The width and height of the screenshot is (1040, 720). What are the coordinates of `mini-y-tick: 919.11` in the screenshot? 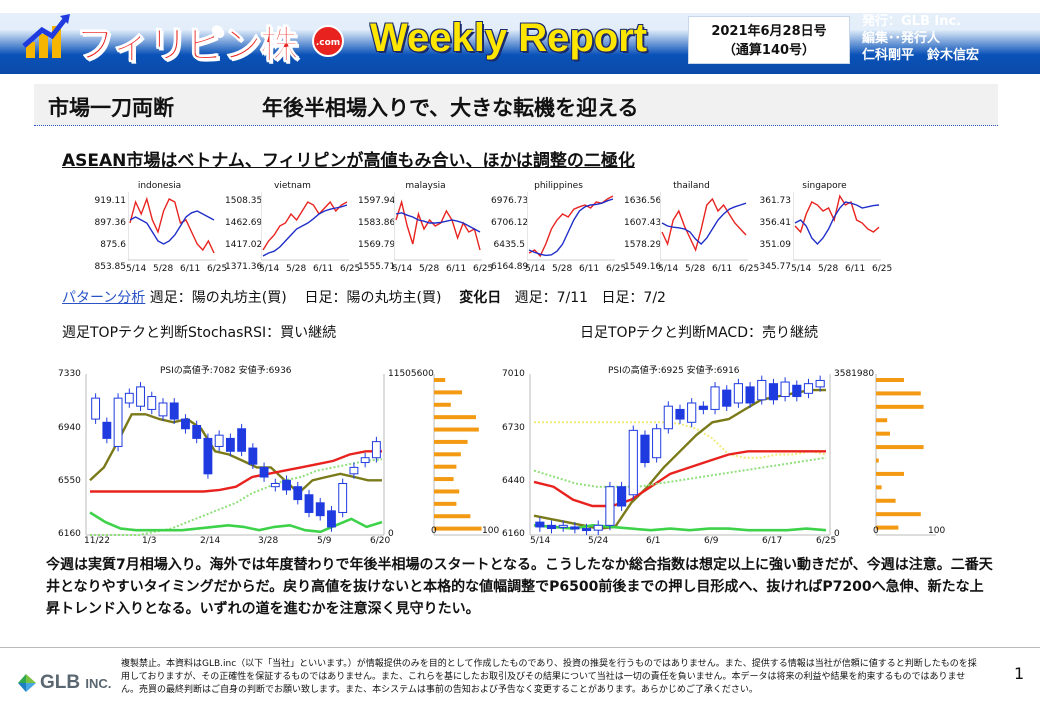 It's located at (110, 201).